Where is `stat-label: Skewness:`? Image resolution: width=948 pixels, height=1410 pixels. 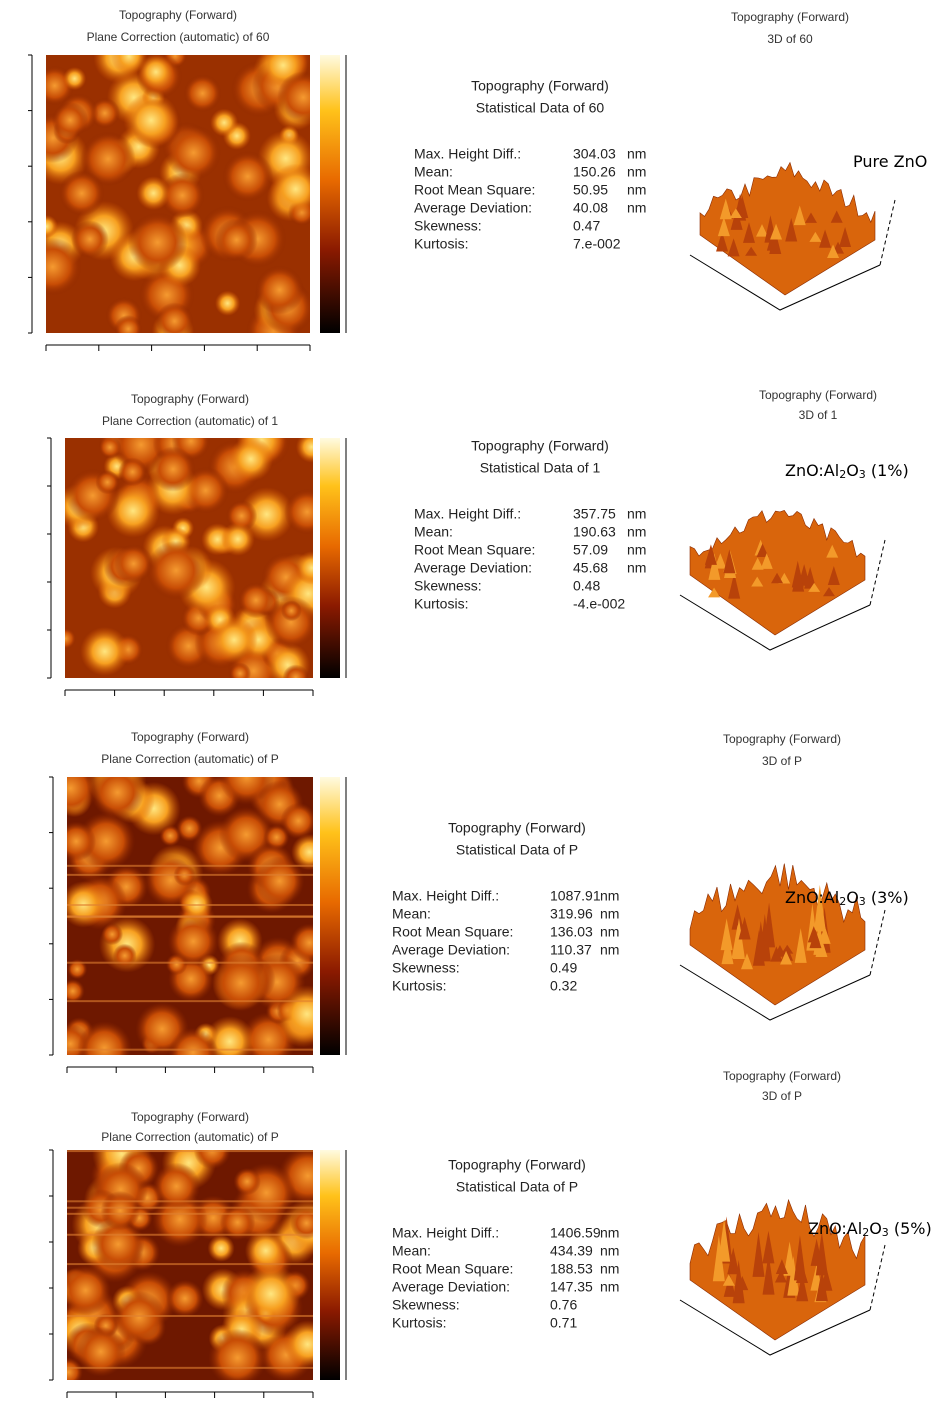
stat-label: Skewness: is located at coordinates (448, 226).